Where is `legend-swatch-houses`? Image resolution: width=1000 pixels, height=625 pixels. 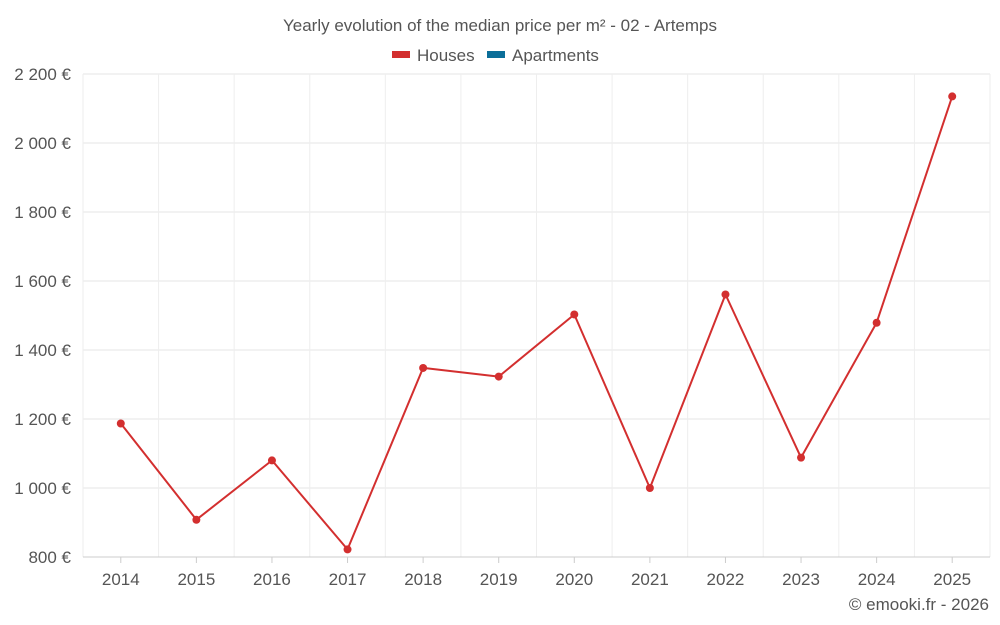 legend-swatch-houses is located at coordinates (401, 54).